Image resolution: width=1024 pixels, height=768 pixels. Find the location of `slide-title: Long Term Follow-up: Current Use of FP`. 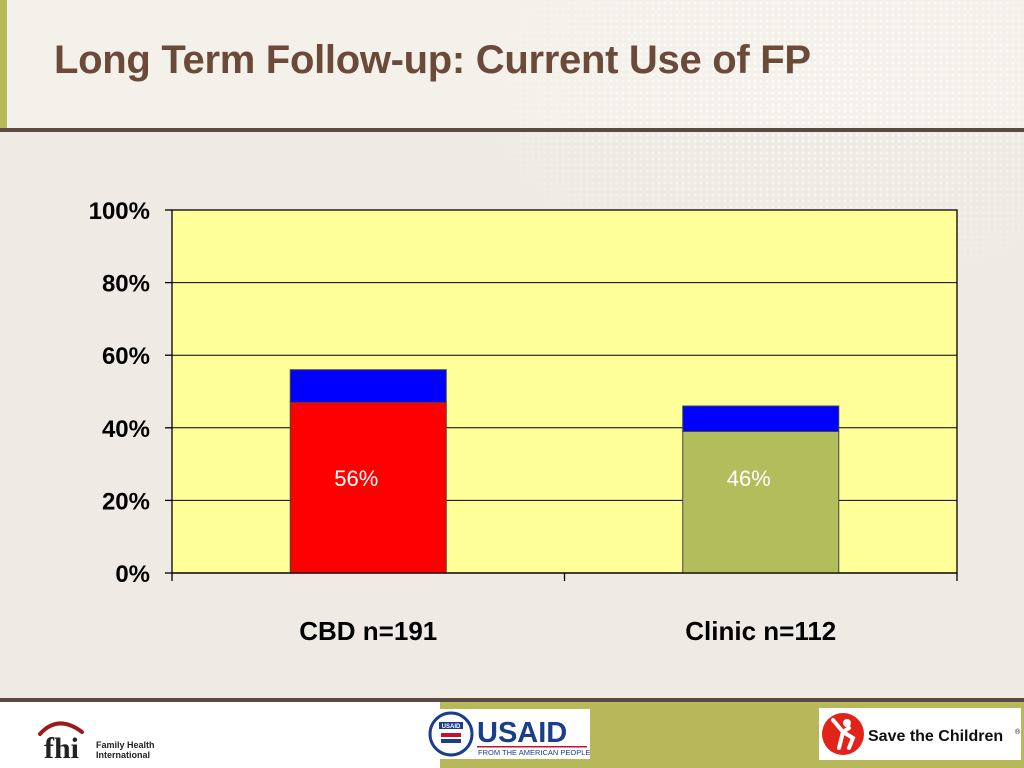

slide-title: Long Term Follow-up: Current Use of FP is located at coordinates (432, 60).